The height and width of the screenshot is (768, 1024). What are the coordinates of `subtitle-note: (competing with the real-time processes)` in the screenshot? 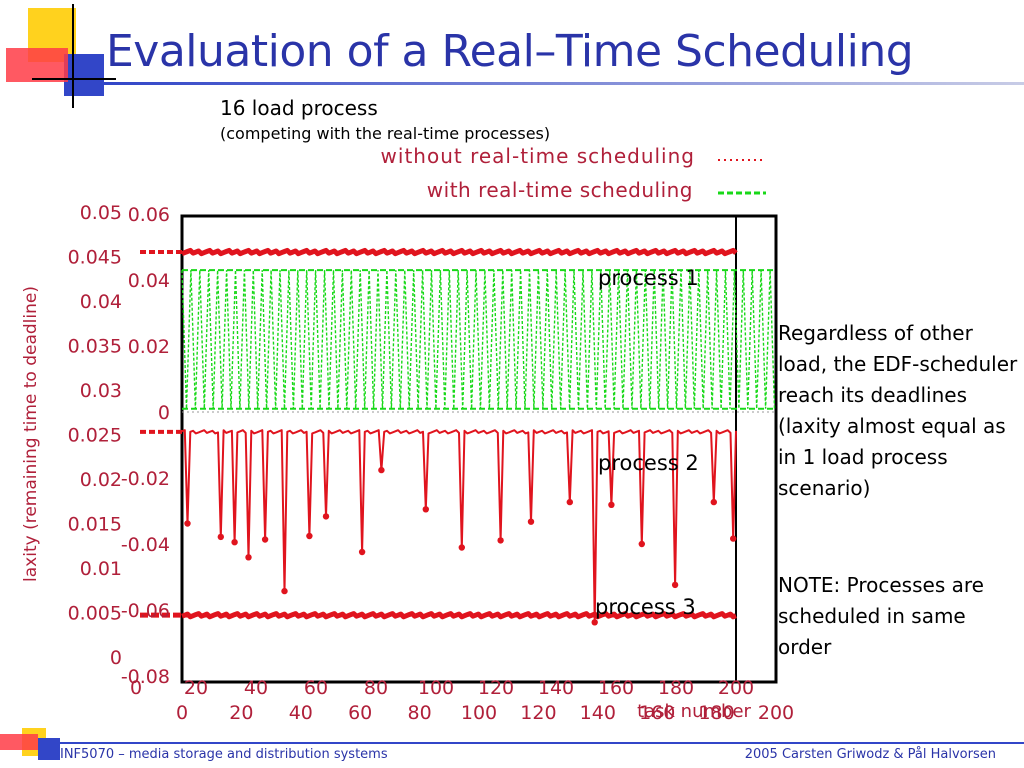 It's located at (385, 133).